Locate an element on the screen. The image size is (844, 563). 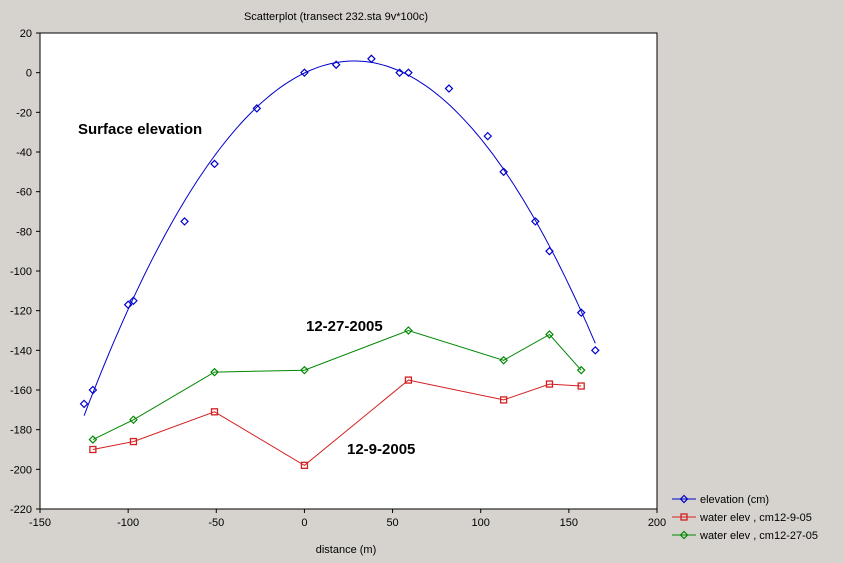
y-tick-label: -80 is located at coordinates (24, 232).